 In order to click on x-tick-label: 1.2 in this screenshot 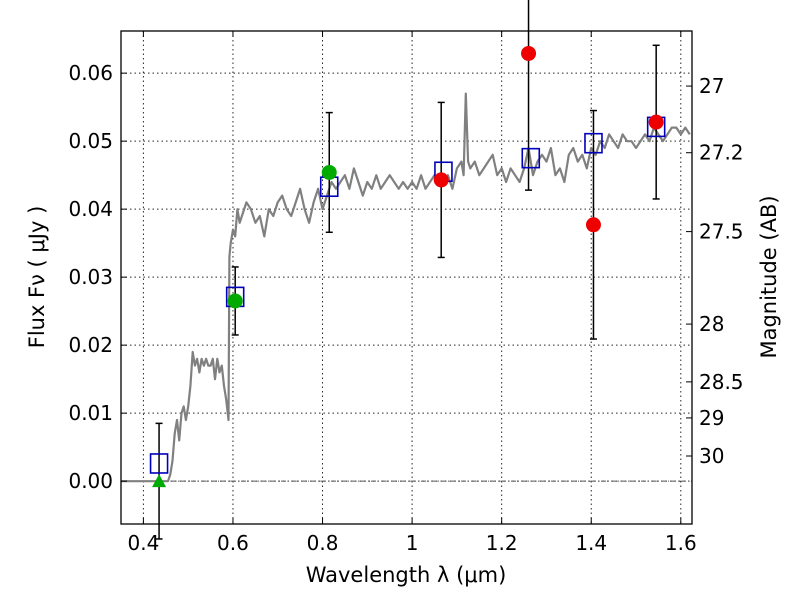, I will do `click(502, 543)`.